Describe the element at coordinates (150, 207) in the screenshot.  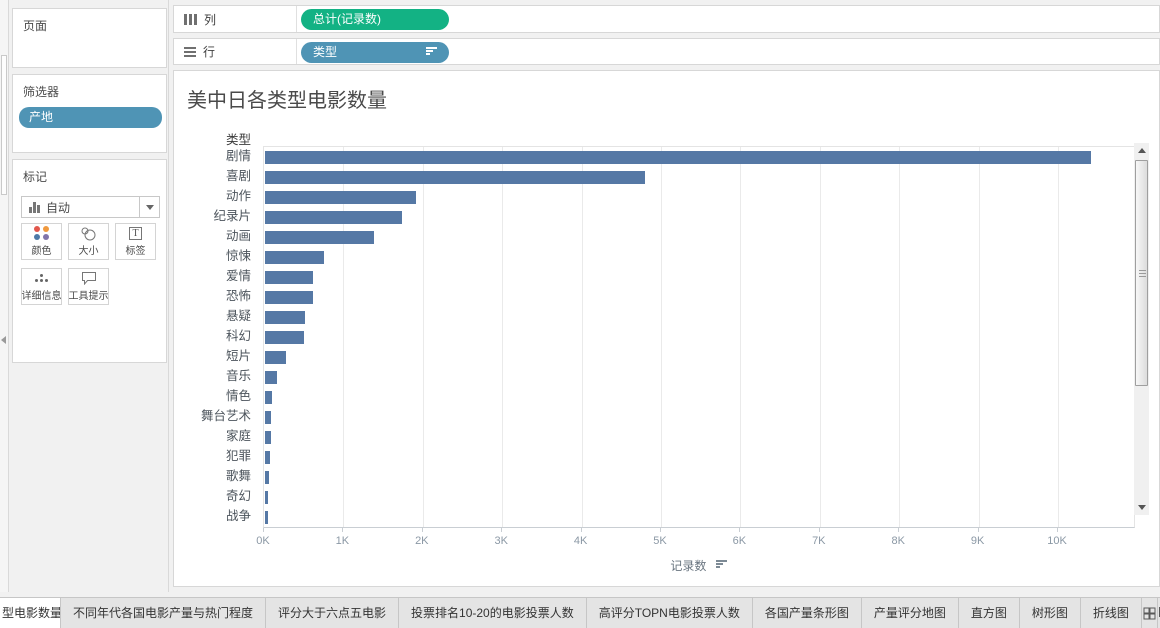
I see `mark-type-caret-button` at that location.